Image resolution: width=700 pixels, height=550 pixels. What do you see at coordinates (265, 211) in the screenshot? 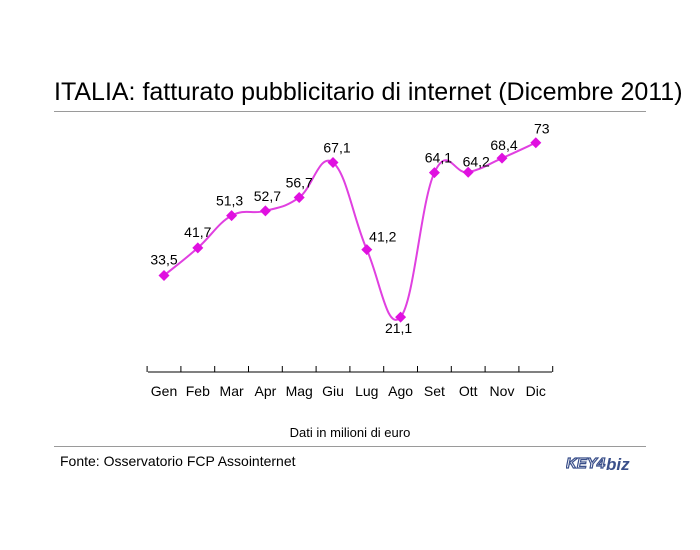
I see `data-point-apr` at bounding box center [265, 211].